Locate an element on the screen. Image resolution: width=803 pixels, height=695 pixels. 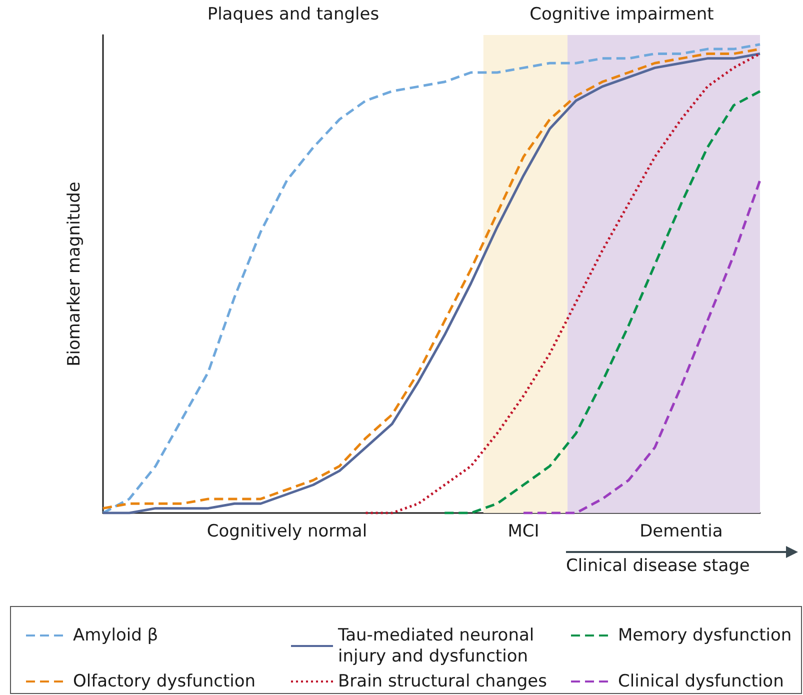
legend-label: Olfactory dysfunction is located at coordinates (164, 682).